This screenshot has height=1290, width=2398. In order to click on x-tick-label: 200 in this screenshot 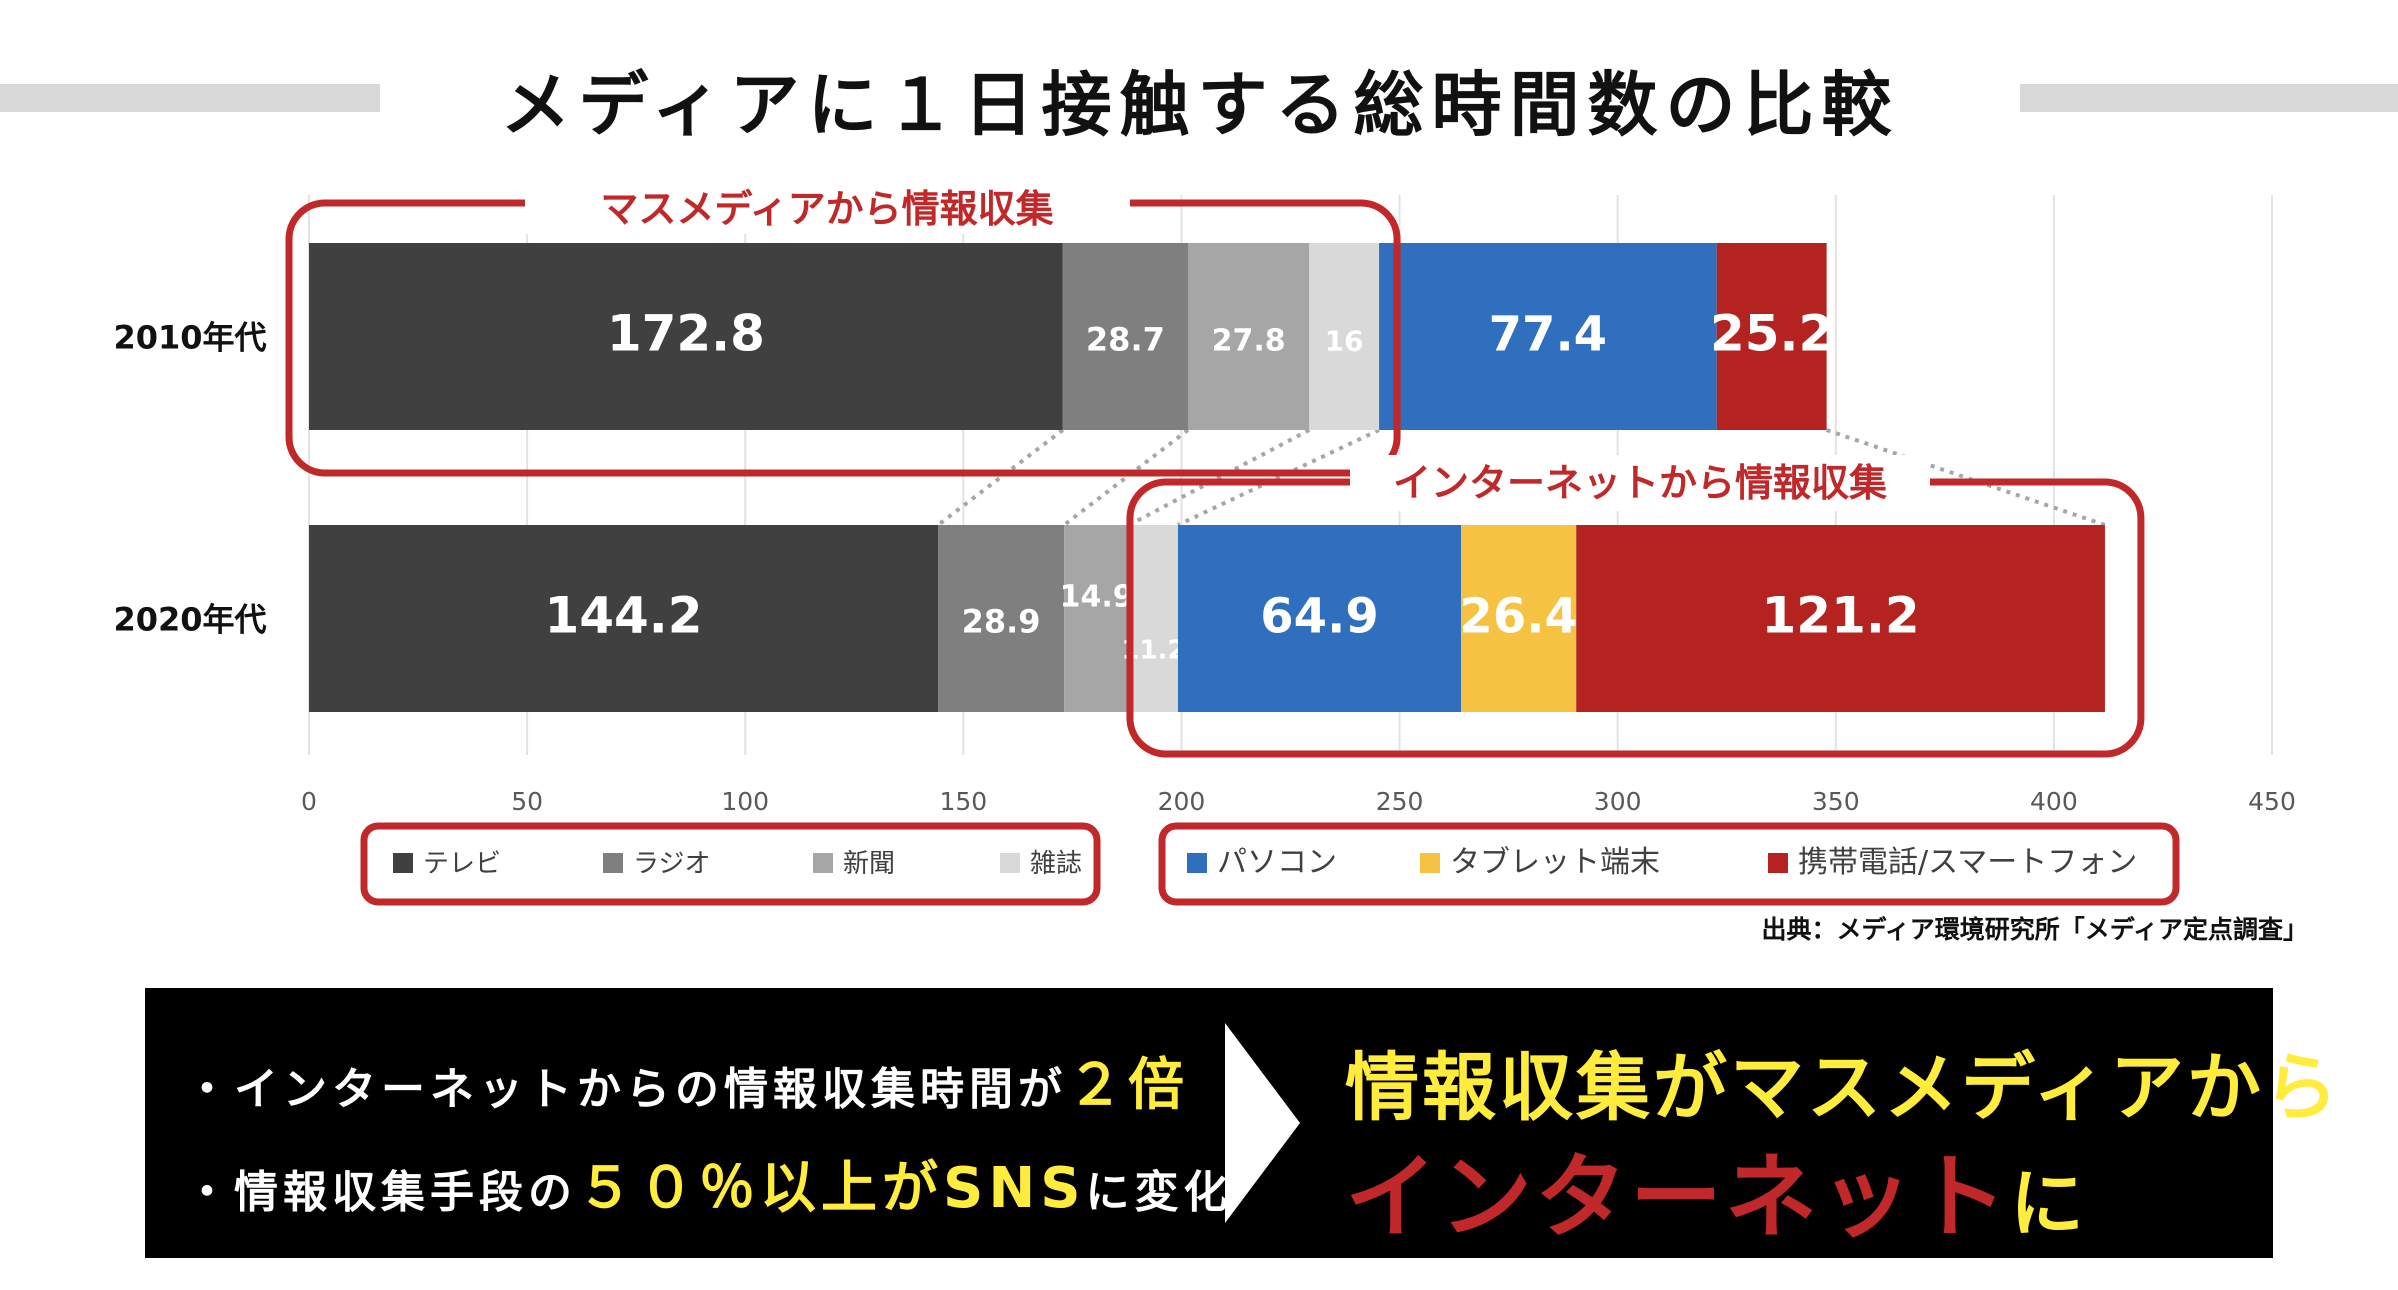, I will do `click(1182, 801)`.